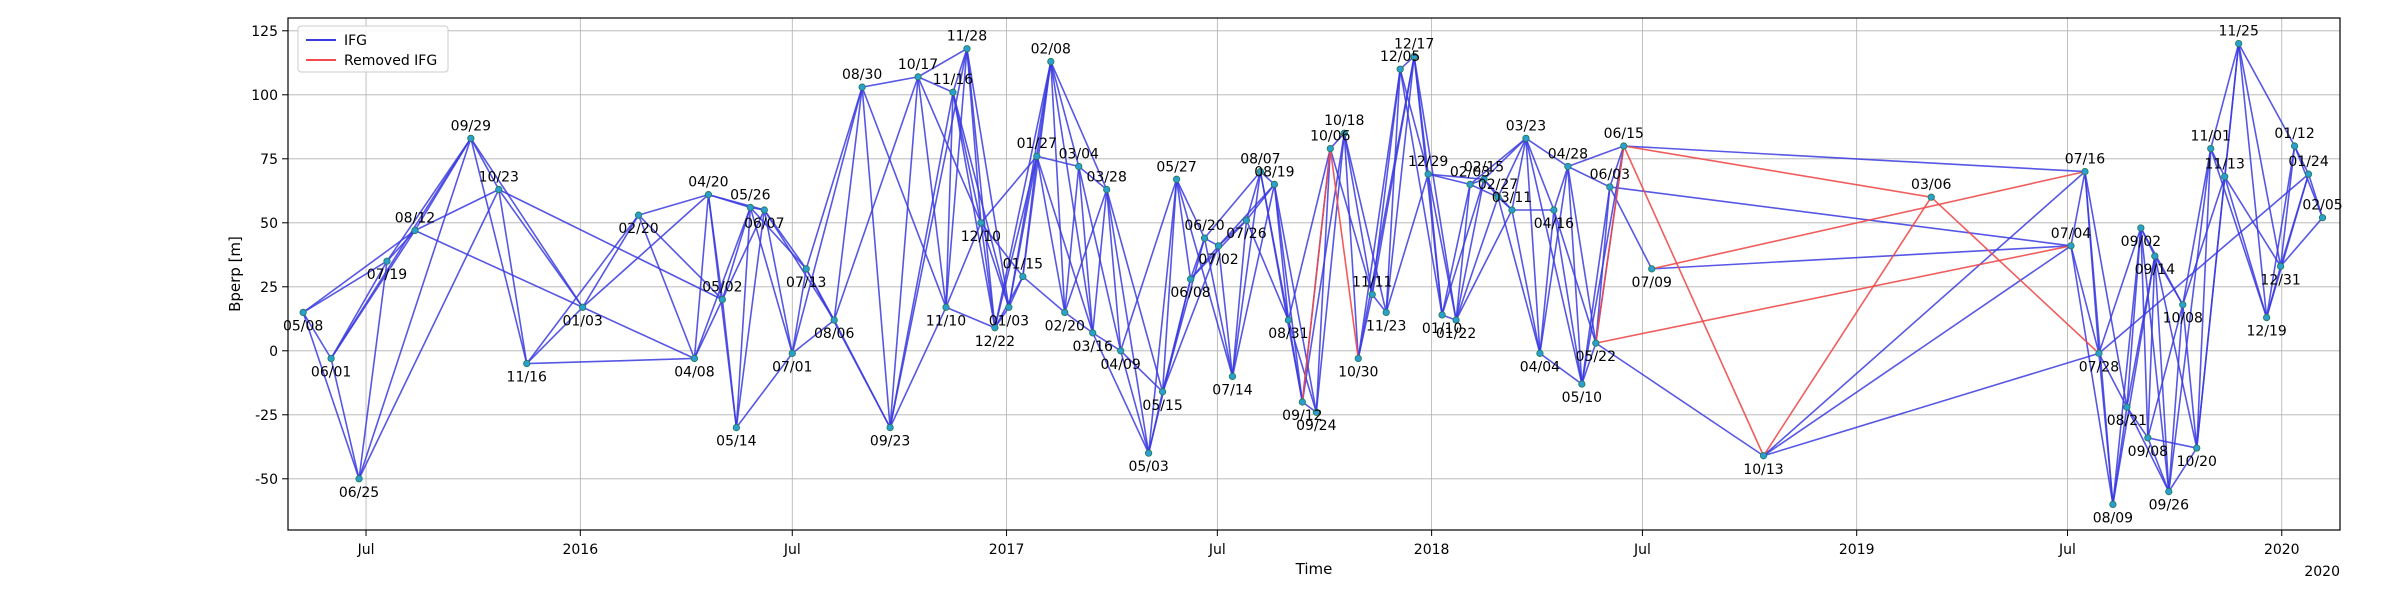 This screenshot has width=2400, height=600. Describe the element at coordinates (2113, 518) in the screenshot. I see `acquisition-date-label: 08/09` at that location.